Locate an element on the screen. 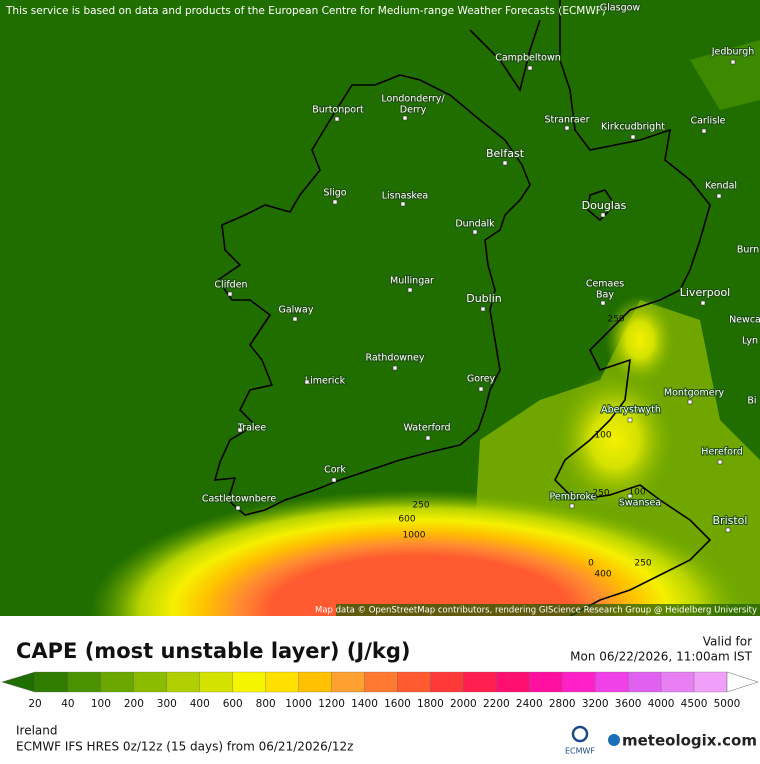 The width and height of the screenshot is (760, 764). city-label: Cork is located at coordinates (335, 470).